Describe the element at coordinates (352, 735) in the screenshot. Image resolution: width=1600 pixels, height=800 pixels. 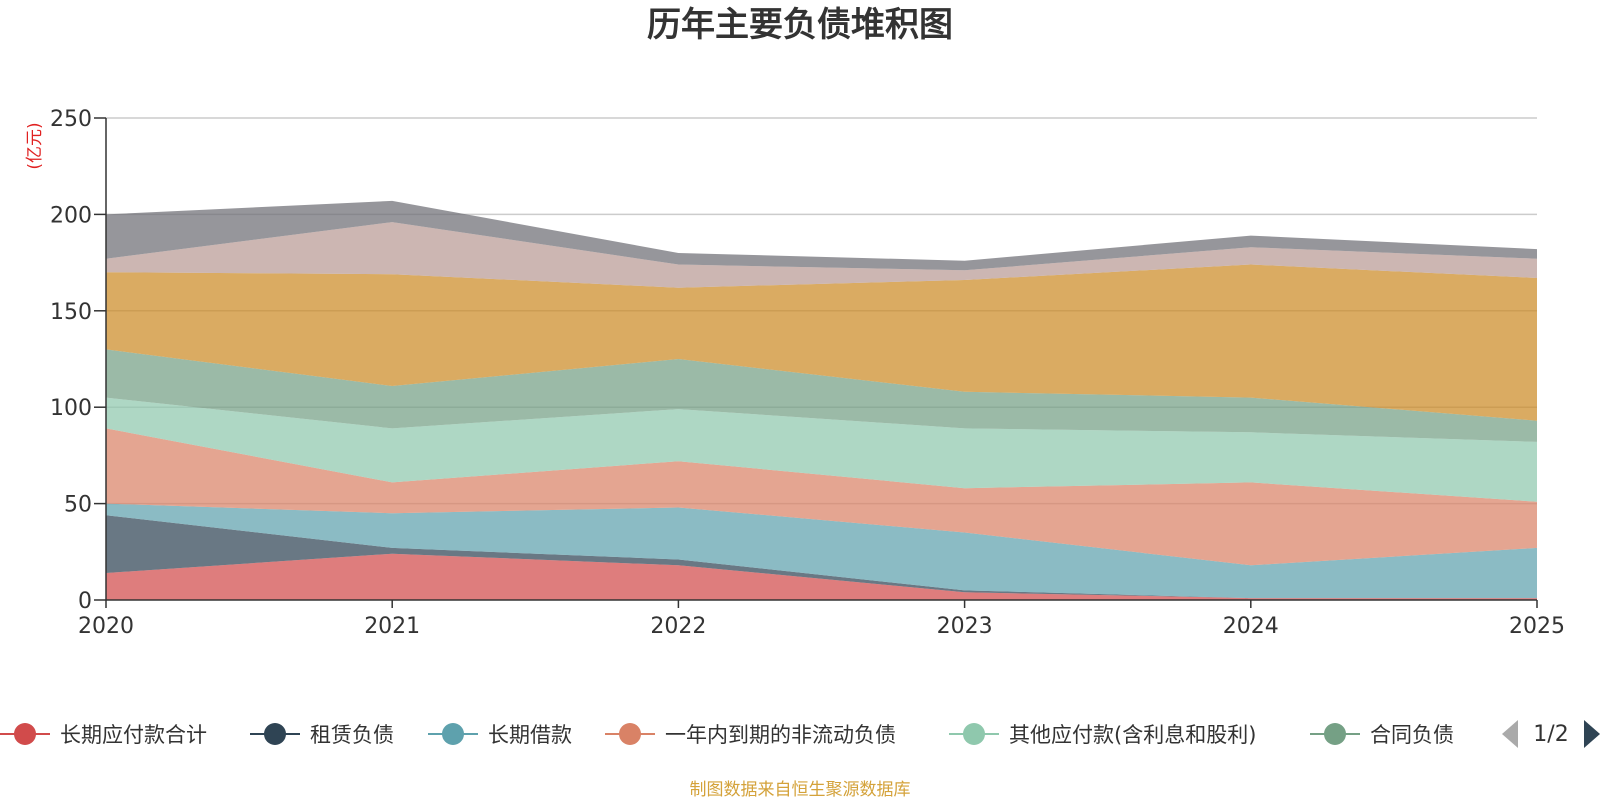
I see `legend-label: 租赁负债` at that location.